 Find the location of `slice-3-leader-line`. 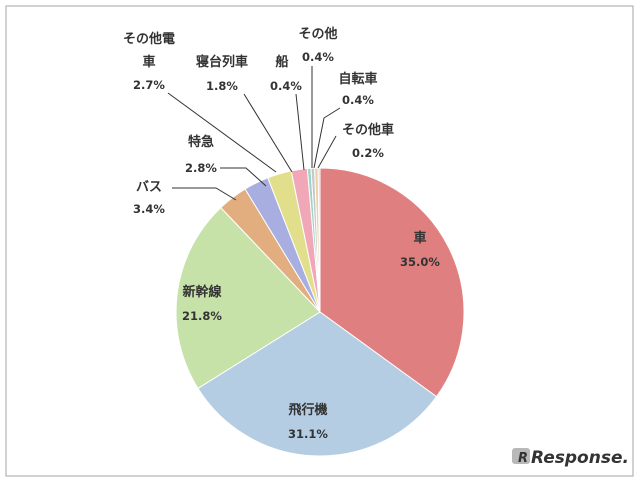

slice-3-leader-line is located at coordinates (204, 194).